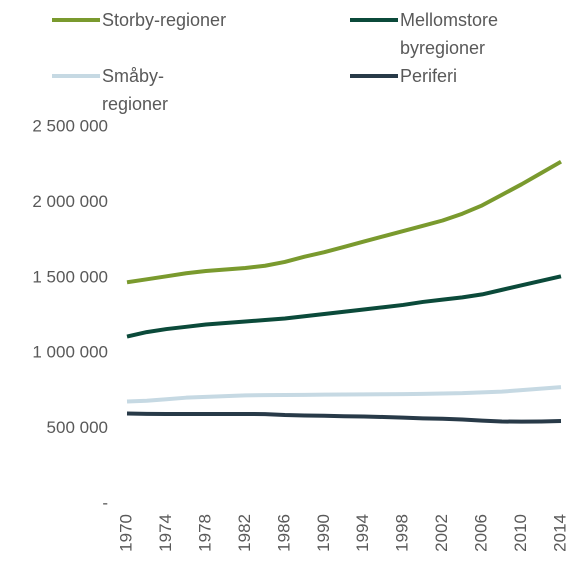  I want to click on x-tick-label: 1970, so click(125, 533).